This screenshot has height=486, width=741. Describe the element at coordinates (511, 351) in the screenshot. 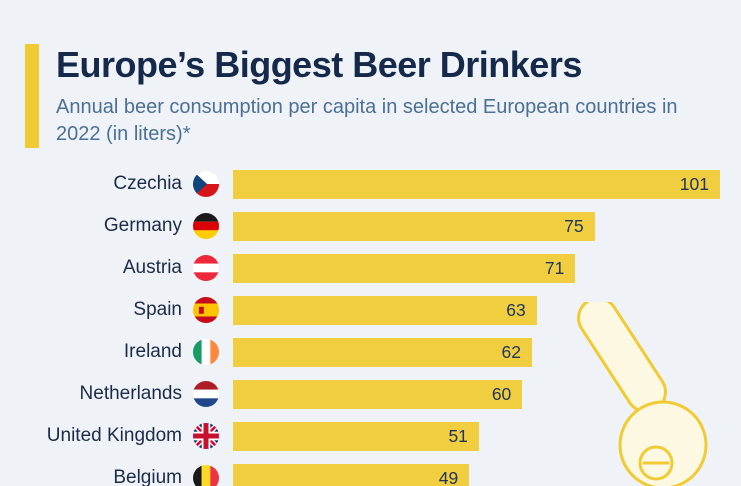

I see `value-label: 62` at that location.